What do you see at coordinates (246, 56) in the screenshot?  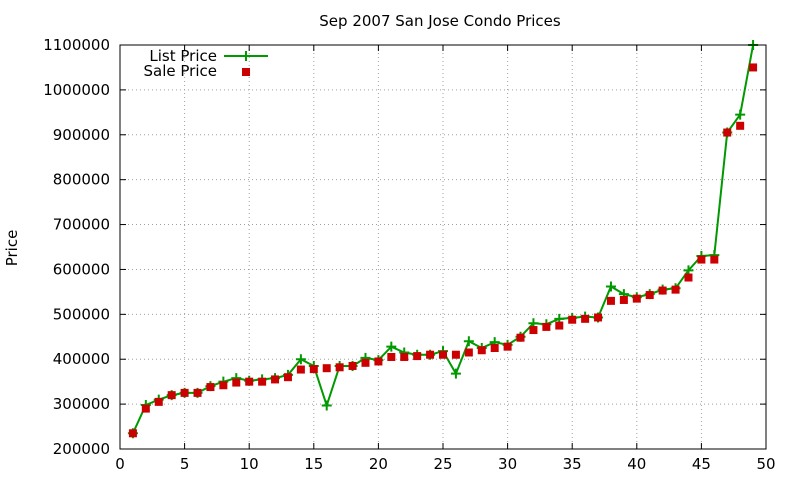 I see `legend-marker-list-price` at bounding box center [246, 56].